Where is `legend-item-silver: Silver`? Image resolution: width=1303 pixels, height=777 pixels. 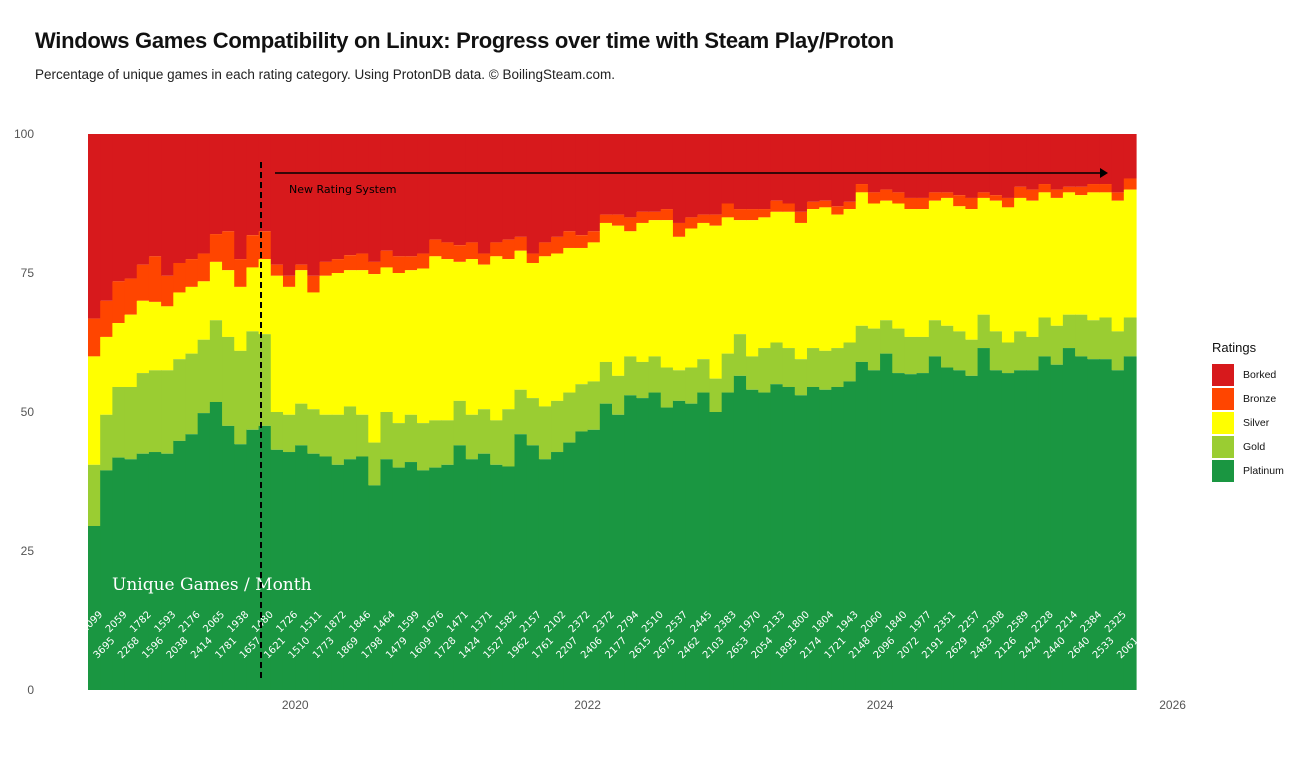
legend-item-silver: Silver is located at coordinates (1248, 423).